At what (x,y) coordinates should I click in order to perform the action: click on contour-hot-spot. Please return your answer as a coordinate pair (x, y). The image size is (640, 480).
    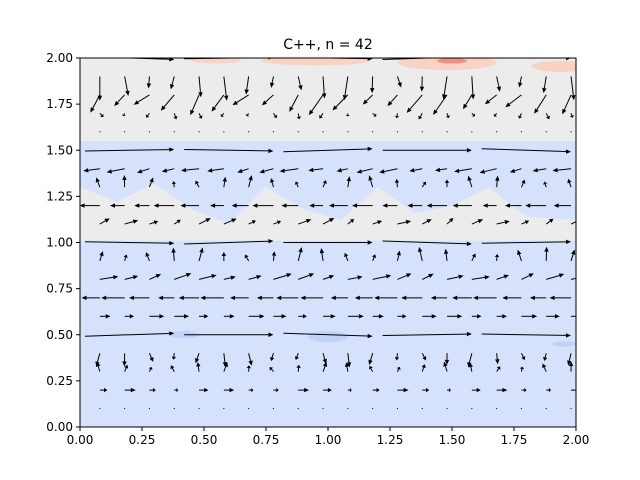
    Looking at the image, I should click on (452, 61).